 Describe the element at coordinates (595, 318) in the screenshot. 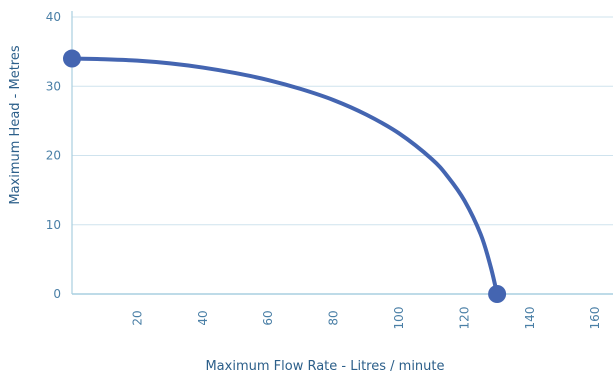

I see `x-tick-label-160: 160` at that location.